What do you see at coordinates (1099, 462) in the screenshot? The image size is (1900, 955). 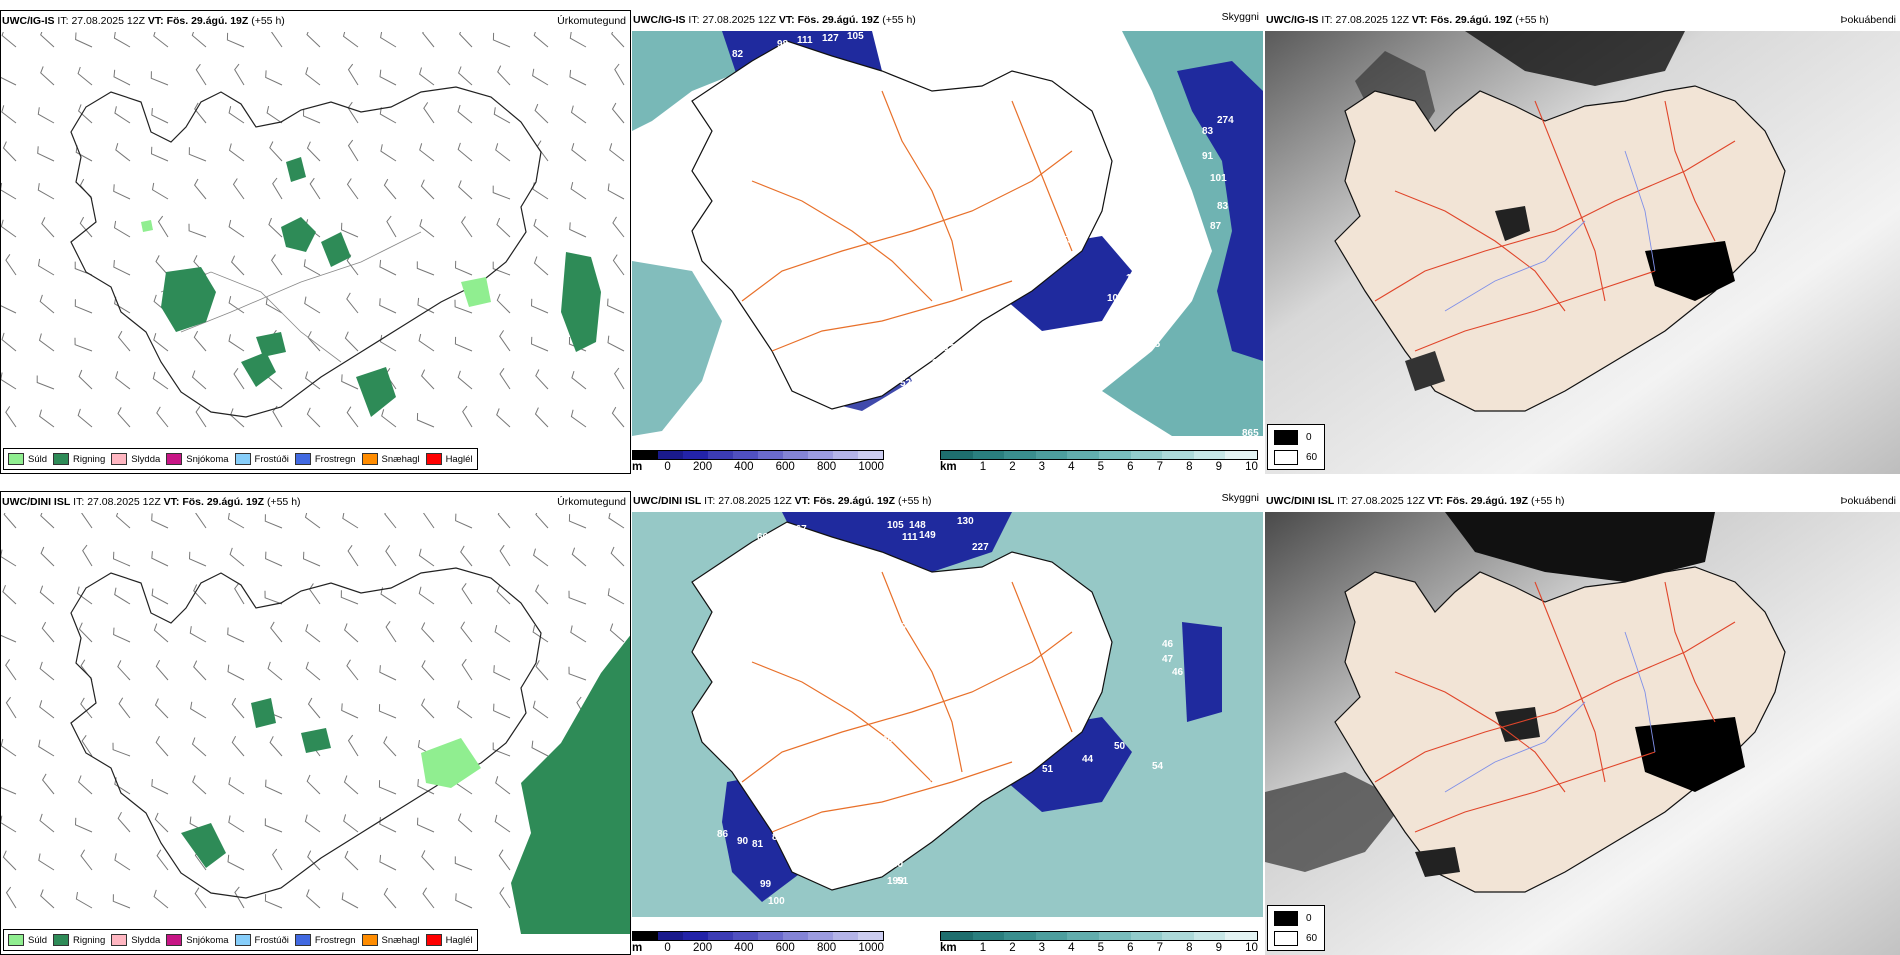 I see `visibility-colorbar: km 1 2 3 4 5 6 7 8 9 10` at bounding box center [1099, 462].